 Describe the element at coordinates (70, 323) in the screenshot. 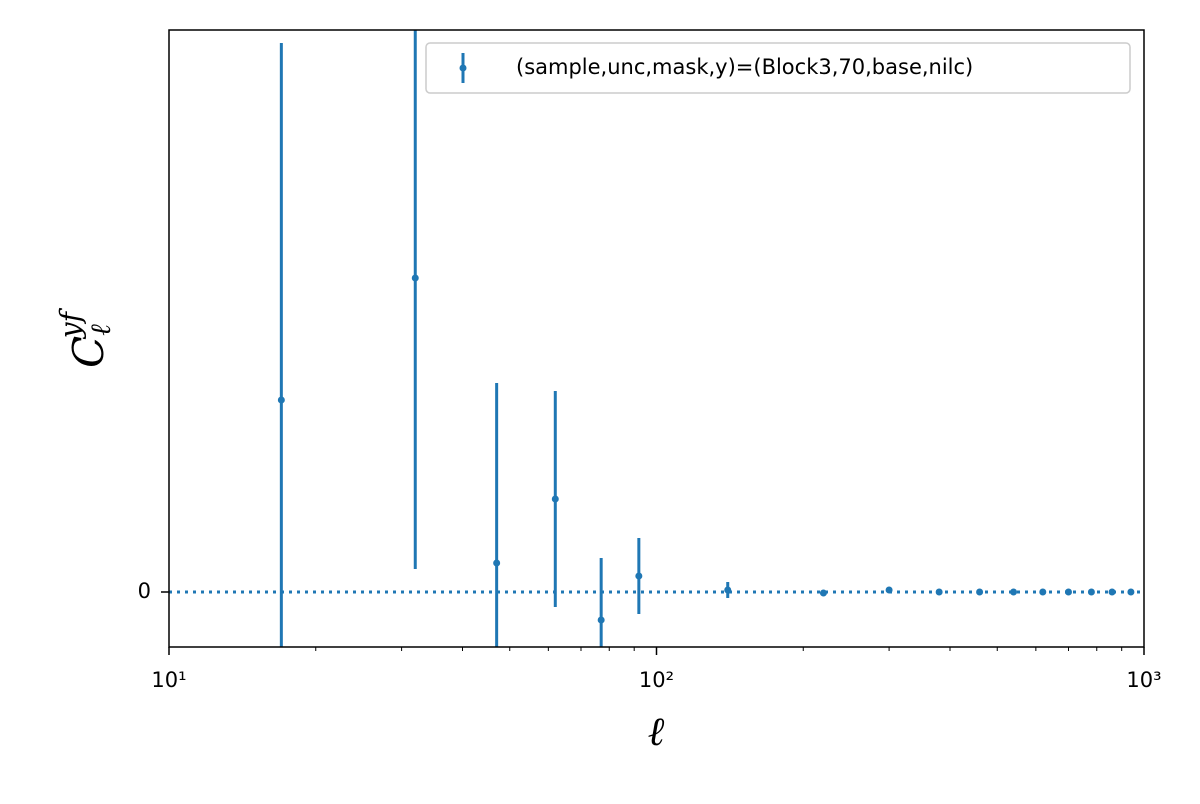

I see `y-label-sup: yf` at that location.